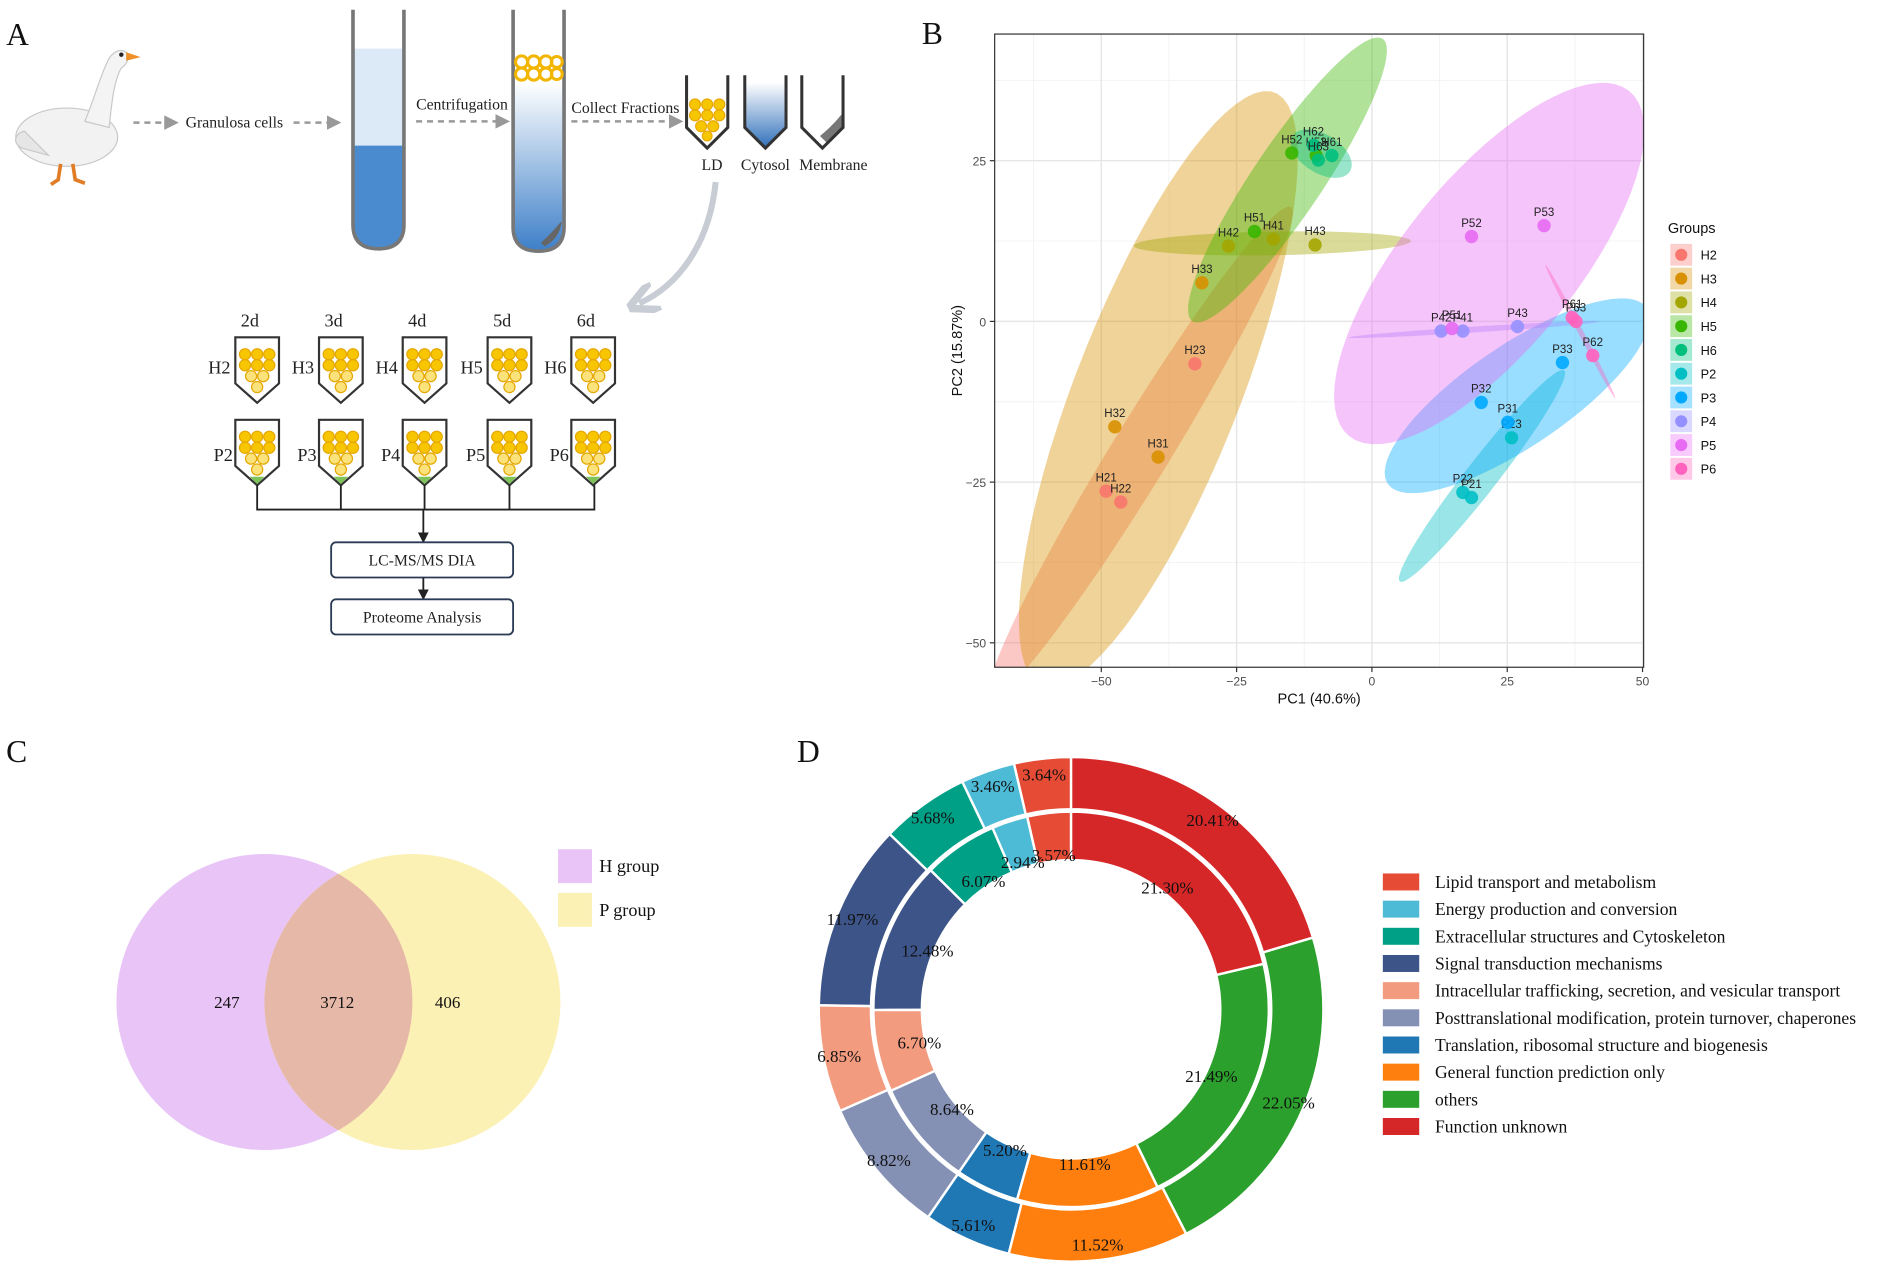 This screenshot has height=1269, width=1902. Describe the element at coordinates (1167, 888) in the screenshot. I see `slice-label: 21.30%` at that location.